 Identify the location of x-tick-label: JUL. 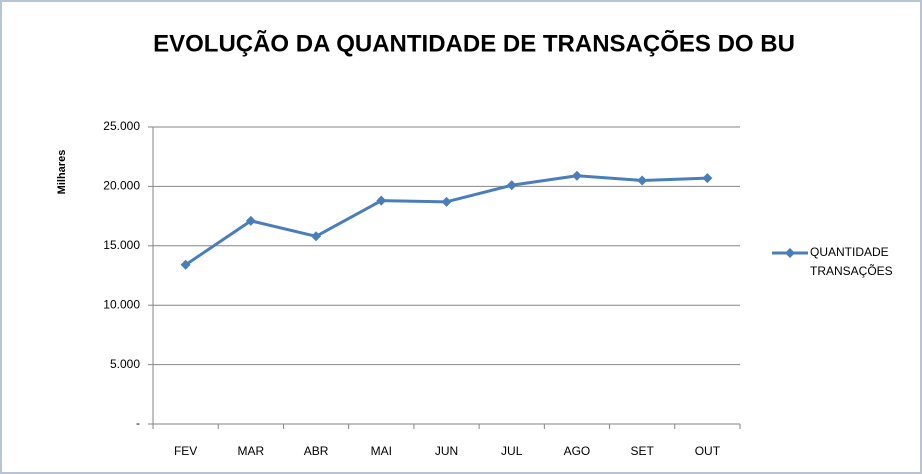
(512, 451).